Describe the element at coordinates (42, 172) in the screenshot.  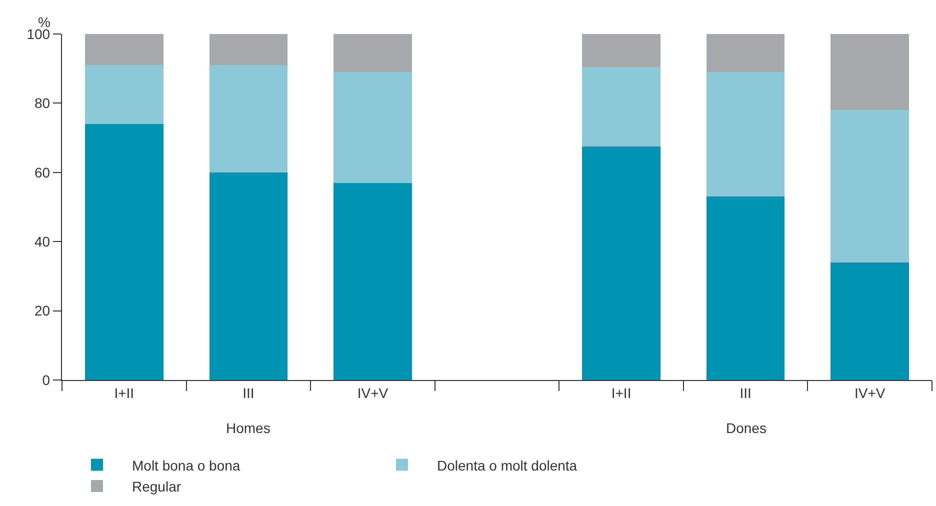
I see `y-tick-label: 60` at that location.